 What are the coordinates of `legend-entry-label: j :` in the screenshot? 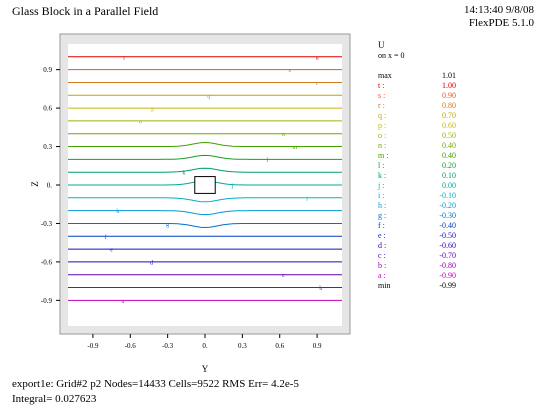 It's located at (381, 185).